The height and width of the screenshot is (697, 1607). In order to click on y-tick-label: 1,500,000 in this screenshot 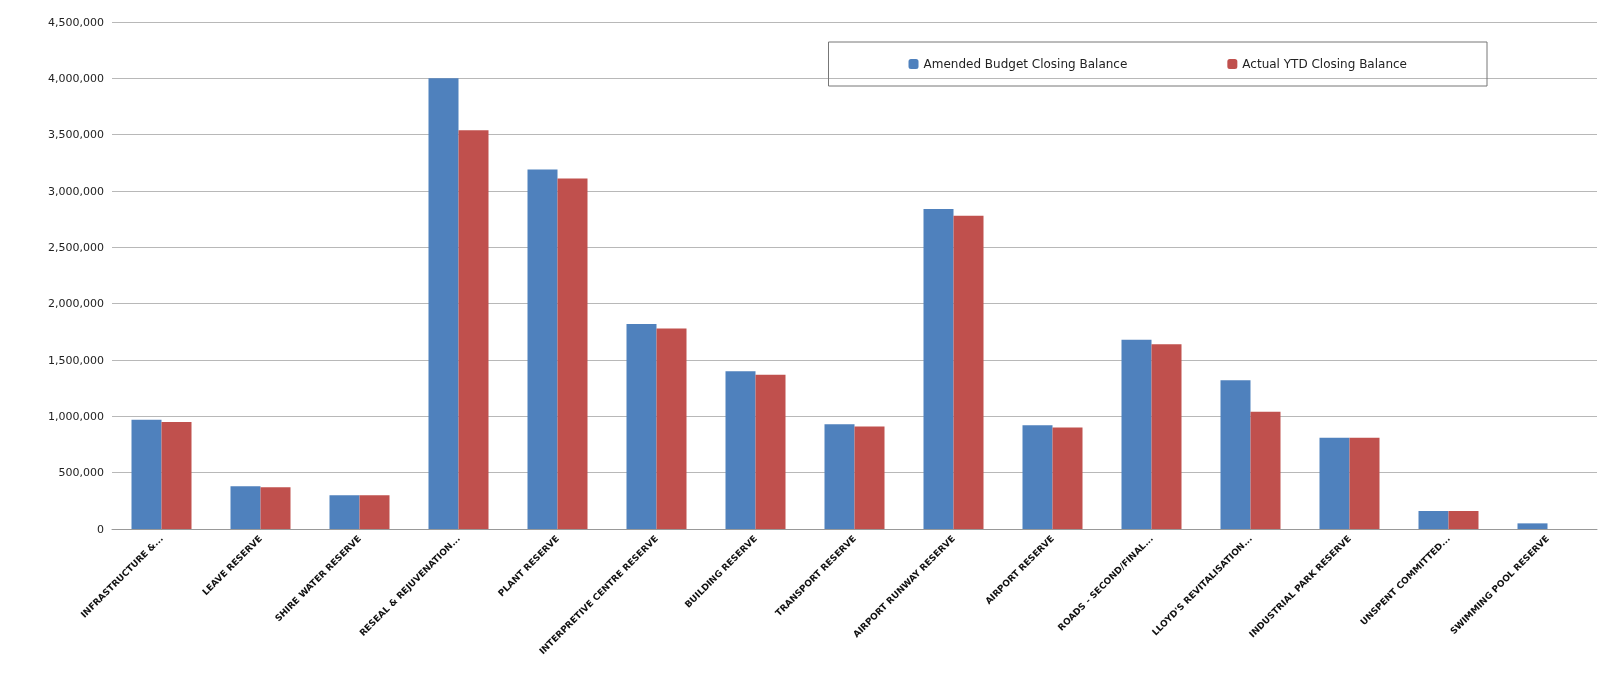, I will do `click(76, 360)`.